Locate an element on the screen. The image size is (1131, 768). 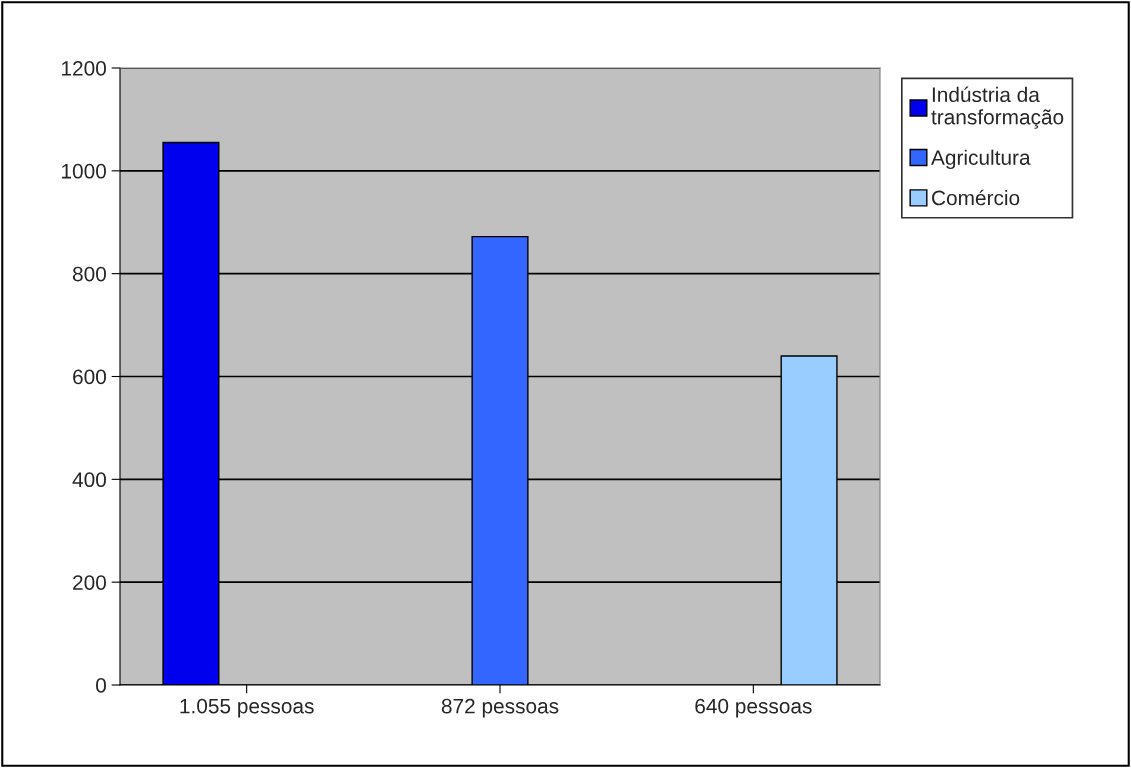
y-tick-label: 200 is located at coordinates (89, 582).